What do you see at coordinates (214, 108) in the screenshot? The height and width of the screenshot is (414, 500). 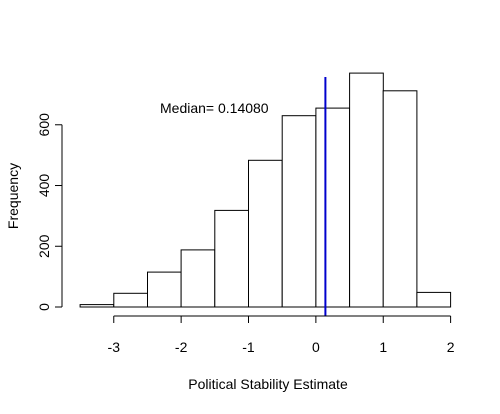 I see `median-label: Median= 0.14080` at bounding box center [214, 108].